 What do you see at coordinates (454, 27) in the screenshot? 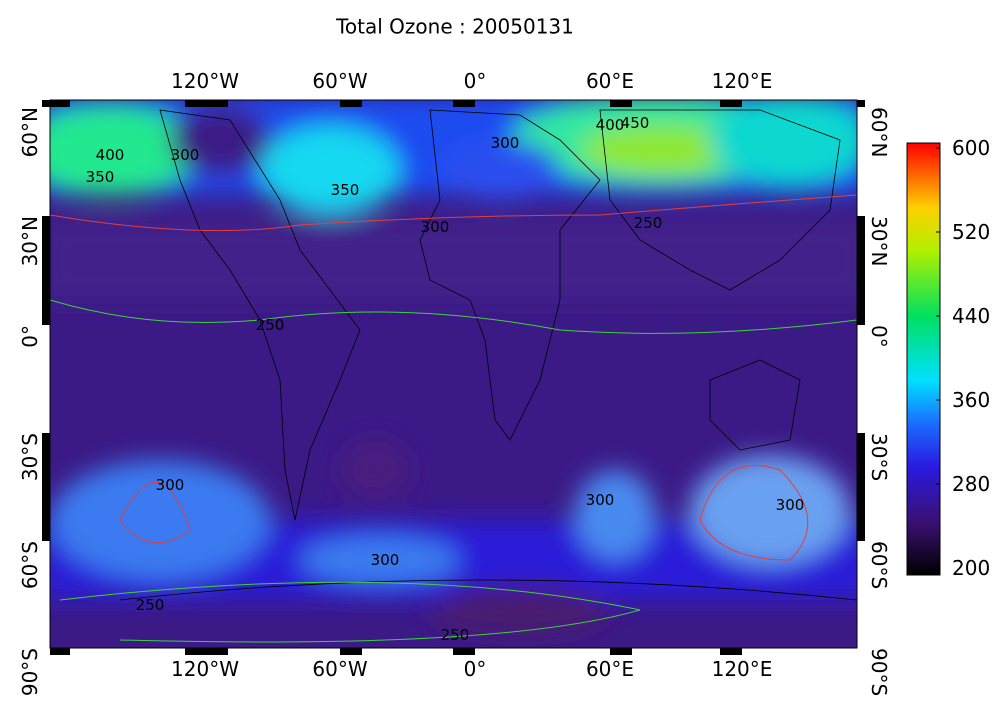
I see `map-title: Total Ozone : 20050131` at bounding box center [454, 27].